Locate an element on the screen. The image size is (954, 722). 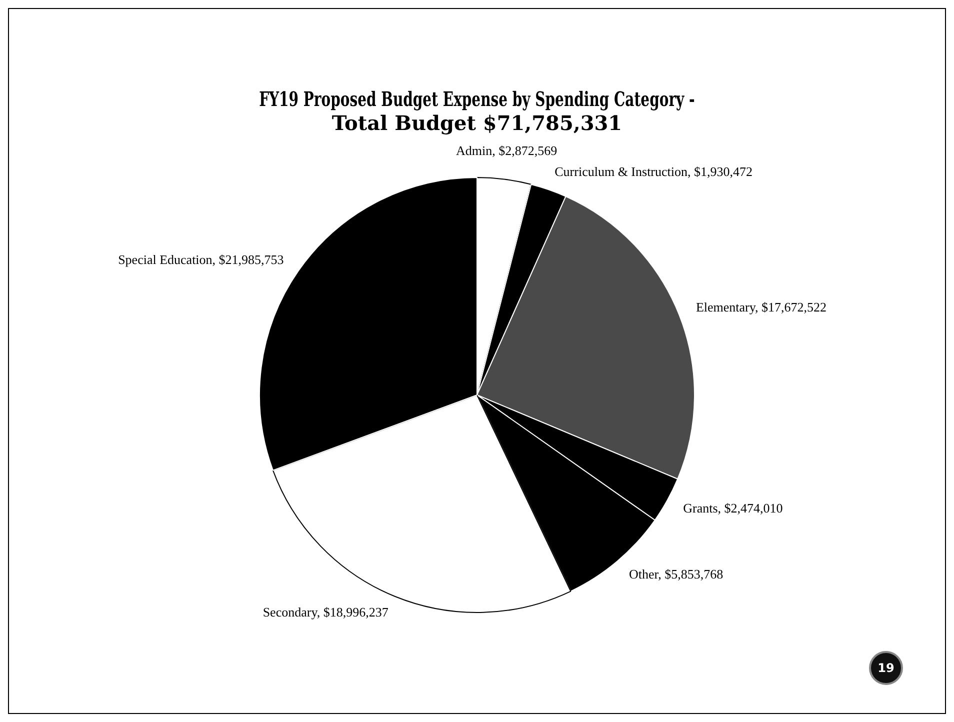
chart-title: FY19 Proposed Budget Expense by Spending Category - Total Budget $71,785,331 is located at coordinates (477, 112).